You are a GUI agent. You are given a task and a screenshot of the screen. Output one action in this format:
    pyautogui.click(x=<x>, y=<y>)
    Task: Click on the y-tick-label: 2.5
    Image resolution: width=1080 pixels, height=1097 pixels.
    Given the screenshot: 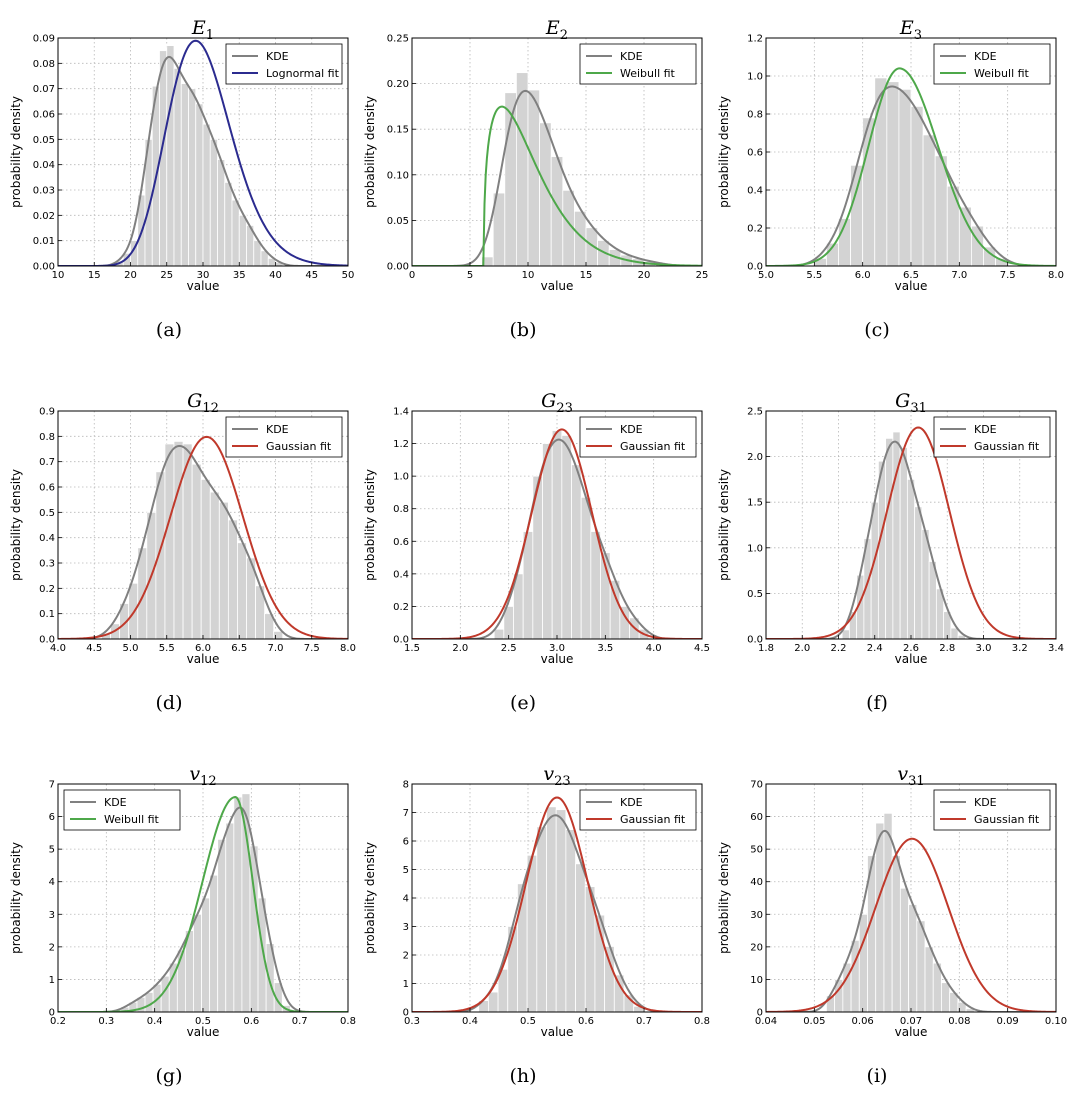 What is the action you would take?
    pyautogui.click(x=755, y=412)
    